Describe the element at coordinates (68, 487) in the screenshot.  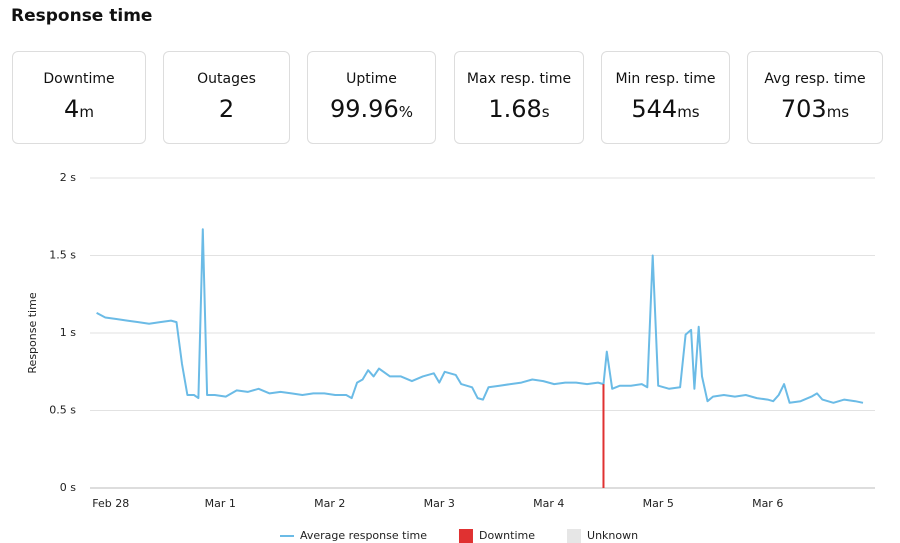
I see `y-tick-label: 0 s` at that location.